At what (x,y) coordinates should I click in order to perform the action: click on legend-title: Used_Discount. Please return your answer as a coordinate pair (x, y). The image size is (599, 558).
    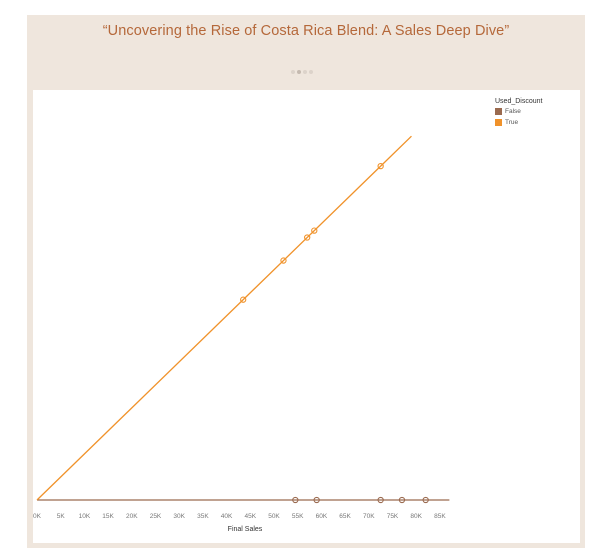
    Looking at the image, I should click on (519, 101).